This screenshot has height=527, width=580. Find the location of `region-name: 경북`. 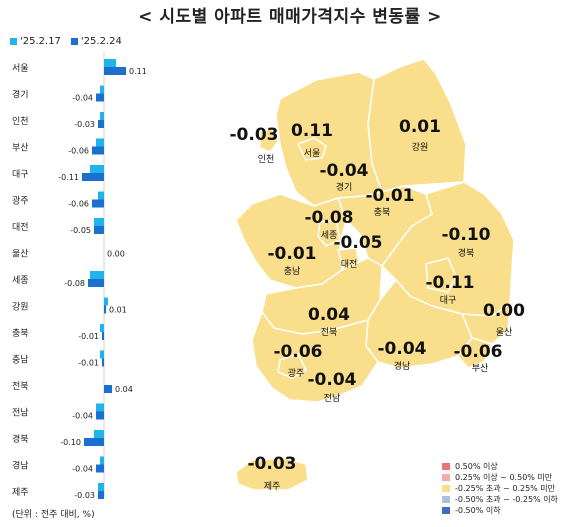

region-name: 경북 is located at coordinates (466, 253).